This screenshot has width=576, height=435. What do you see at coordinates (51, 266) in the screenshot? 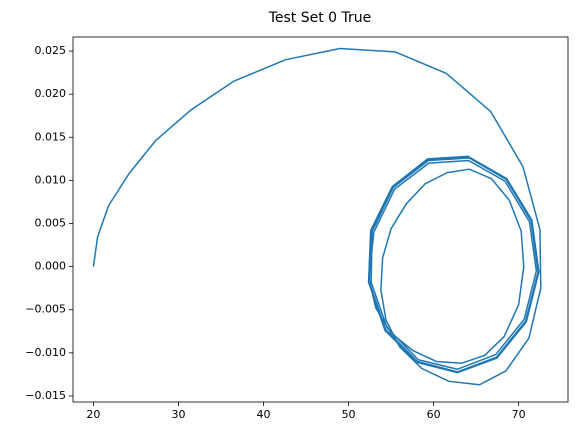
I see `y-tick-label: 0.000` at bounding box center [51, 266].